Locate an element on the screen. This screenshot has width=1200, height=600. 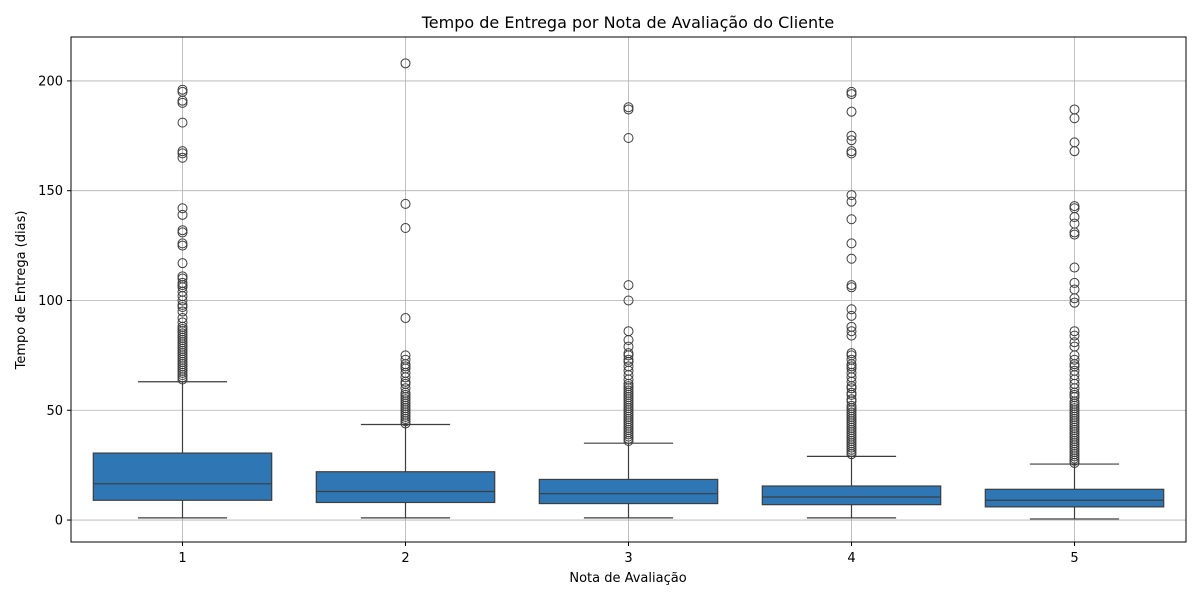
x-tick-label-5: 5 is located at coordinates (1074, 558).